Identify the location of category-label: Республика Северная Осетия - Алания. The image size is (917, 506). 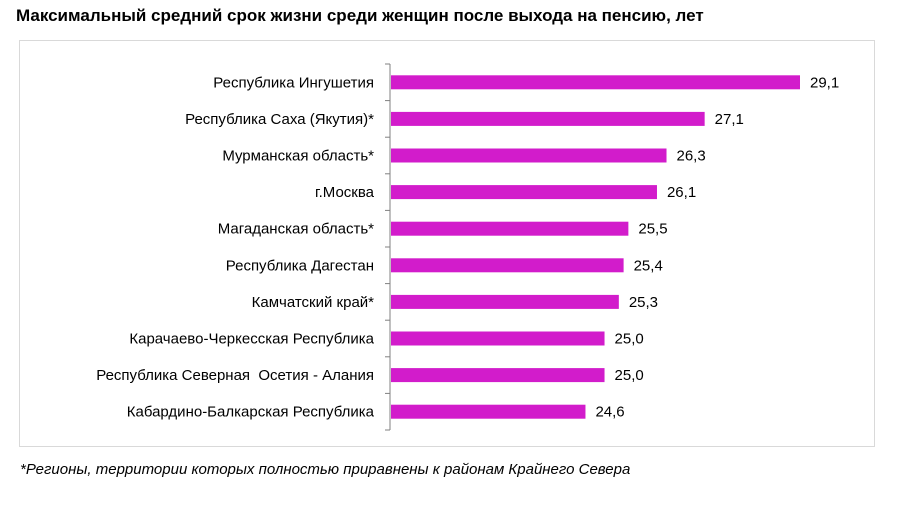
(235, 375).